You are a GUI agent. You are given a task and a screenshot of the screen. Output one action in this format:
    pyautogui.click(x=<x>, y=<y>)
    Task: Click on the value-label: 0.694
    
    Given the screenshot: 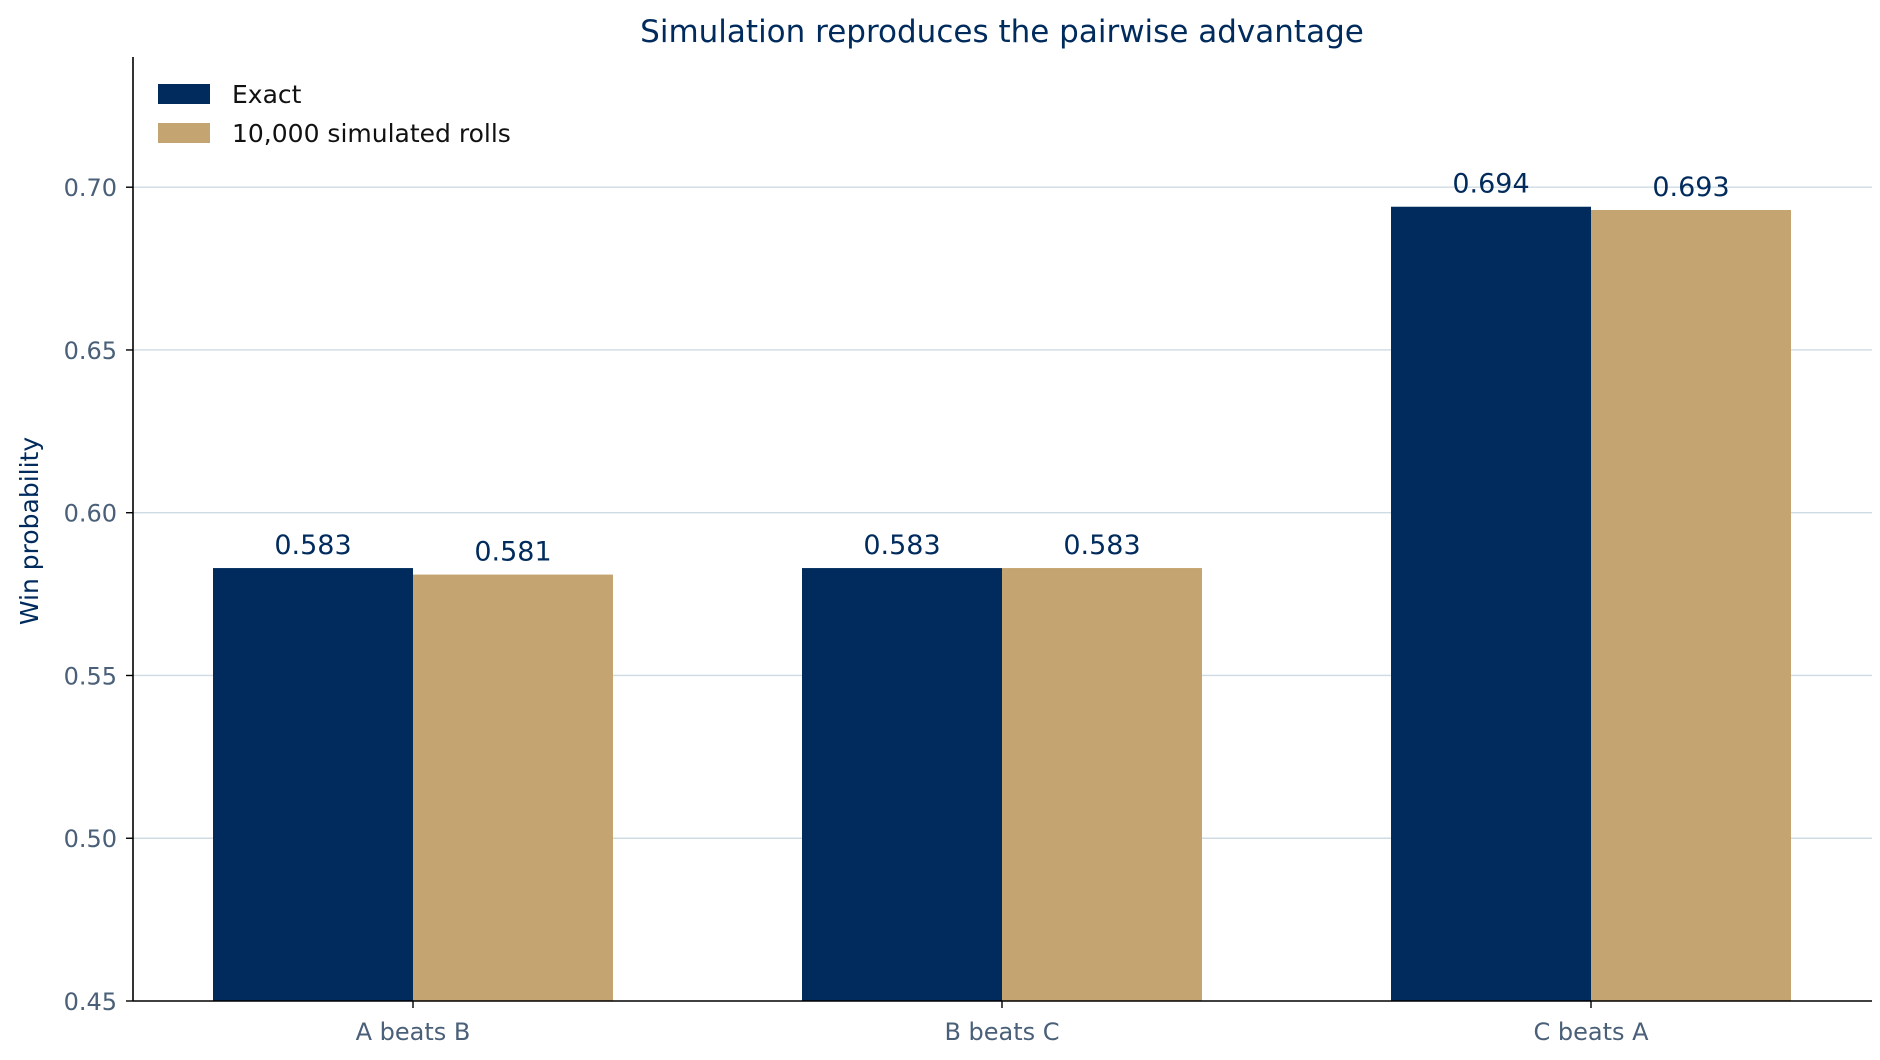 What is the action you would take?
    pyautogui.click(x=1490, y=184)
    